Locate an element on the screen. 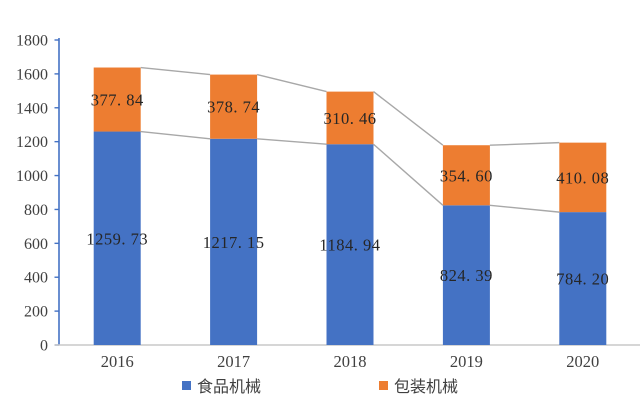 The image size is (640, 400). data-label-food-2018: 1184. 94 is located at coordinates (349, 245).